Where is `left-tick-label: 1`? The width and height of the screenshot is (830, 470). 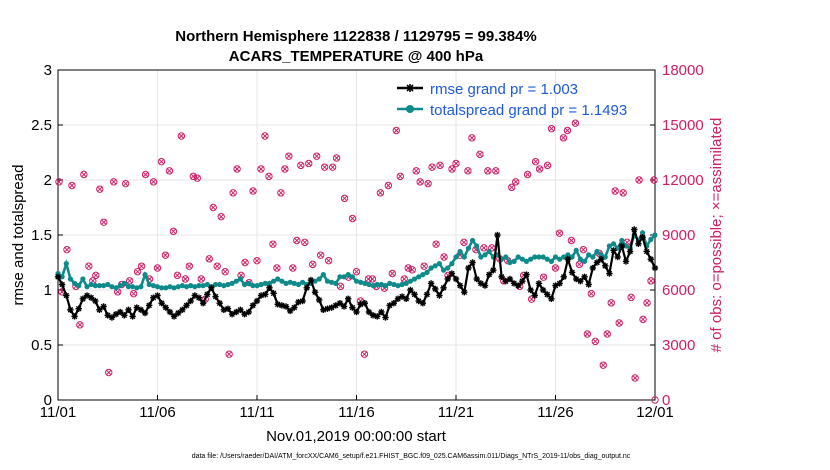
left-tick-label: 1 is located at coordinates (48, 290).